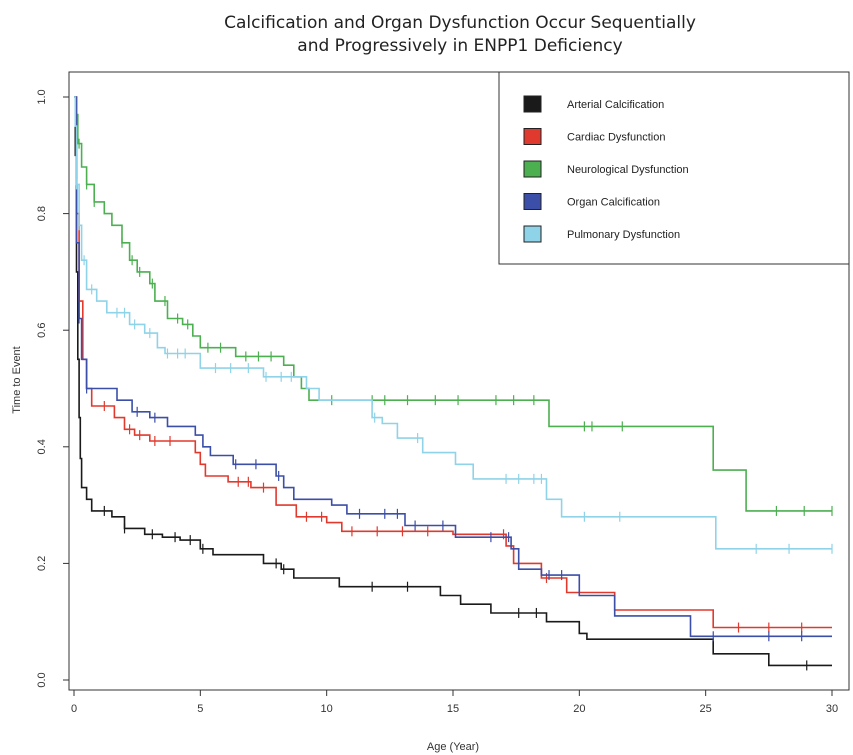  I want to click on legend-item-neurological-dysfunction: Neurological Dysfunction, so click(606, 169).